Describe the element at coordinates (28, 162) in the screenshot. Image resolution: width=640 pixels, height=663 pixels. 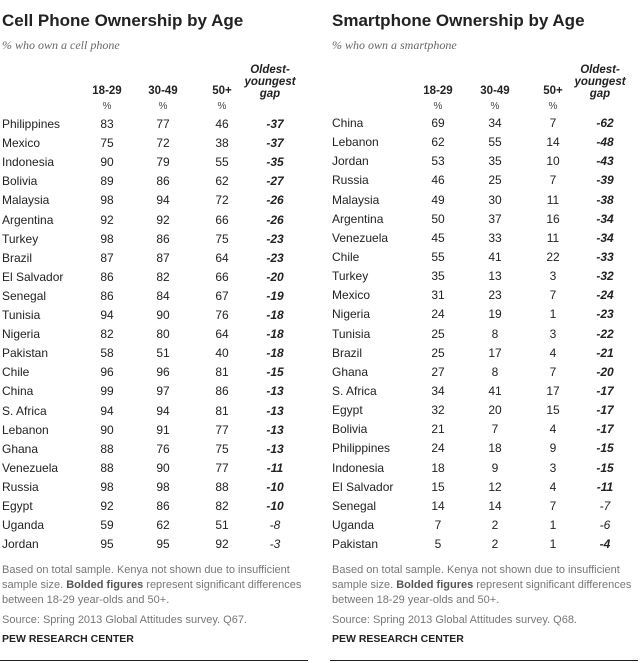
I see `country-name: Indonesia` at that location.